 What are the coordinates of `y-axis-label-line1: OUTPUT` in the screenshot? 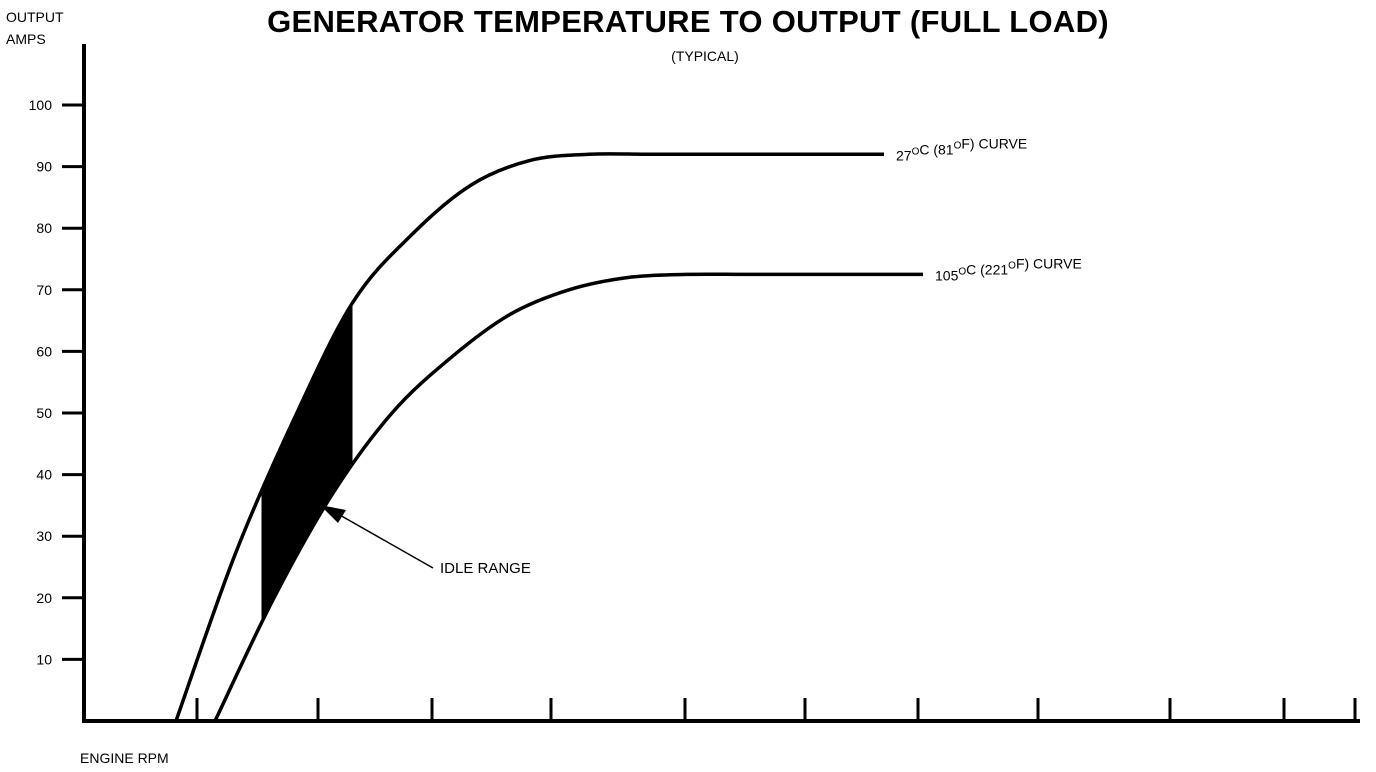 It's located at (35, 17).